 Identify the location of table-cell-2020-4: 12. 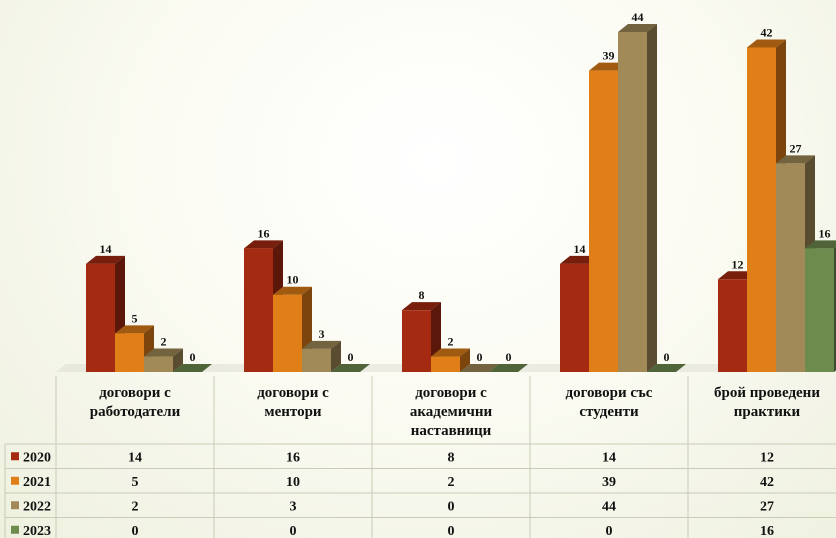
(767, 457).